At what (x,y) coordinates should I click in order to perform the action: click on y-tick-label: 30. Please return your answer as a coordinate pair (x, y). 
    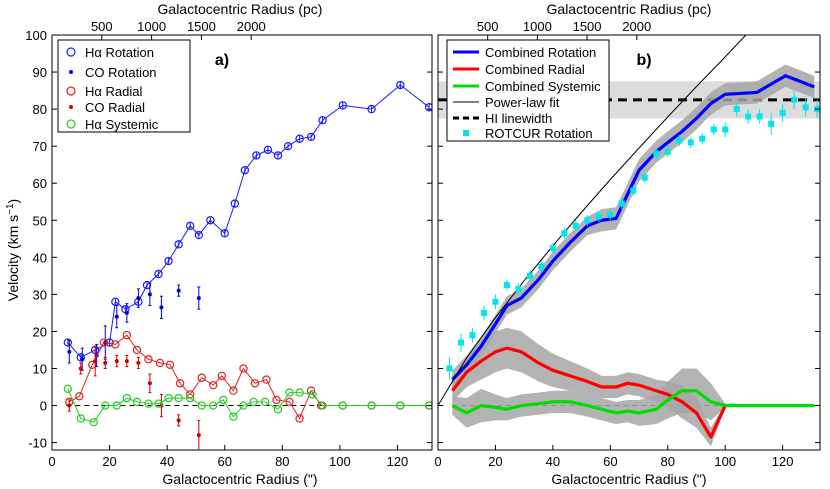
    Looking at the image, I should click on (40, 294).